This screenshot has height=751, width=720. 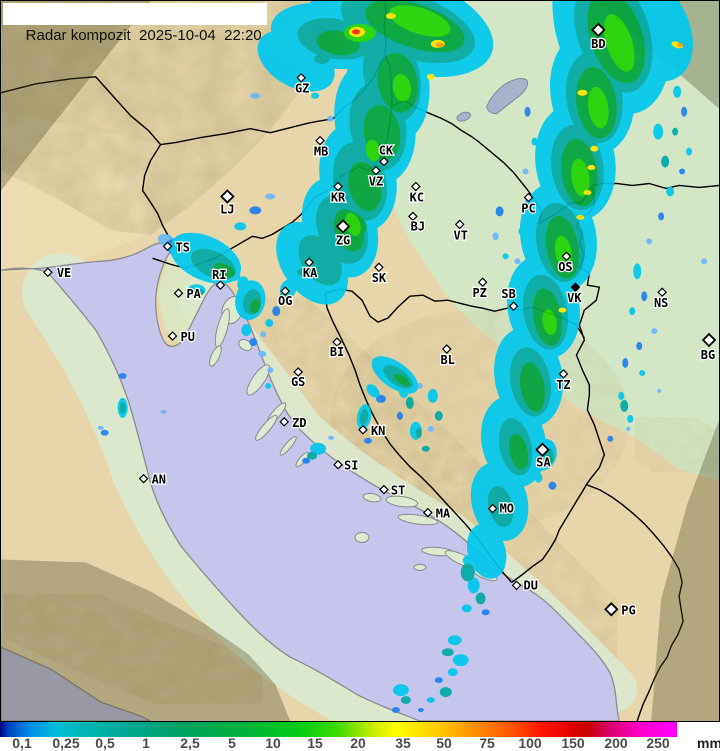 What do you see at coordinates (146, 743) in the screenshot?
I see `legend-tick-1: 1` at bounding box center [146, 743].